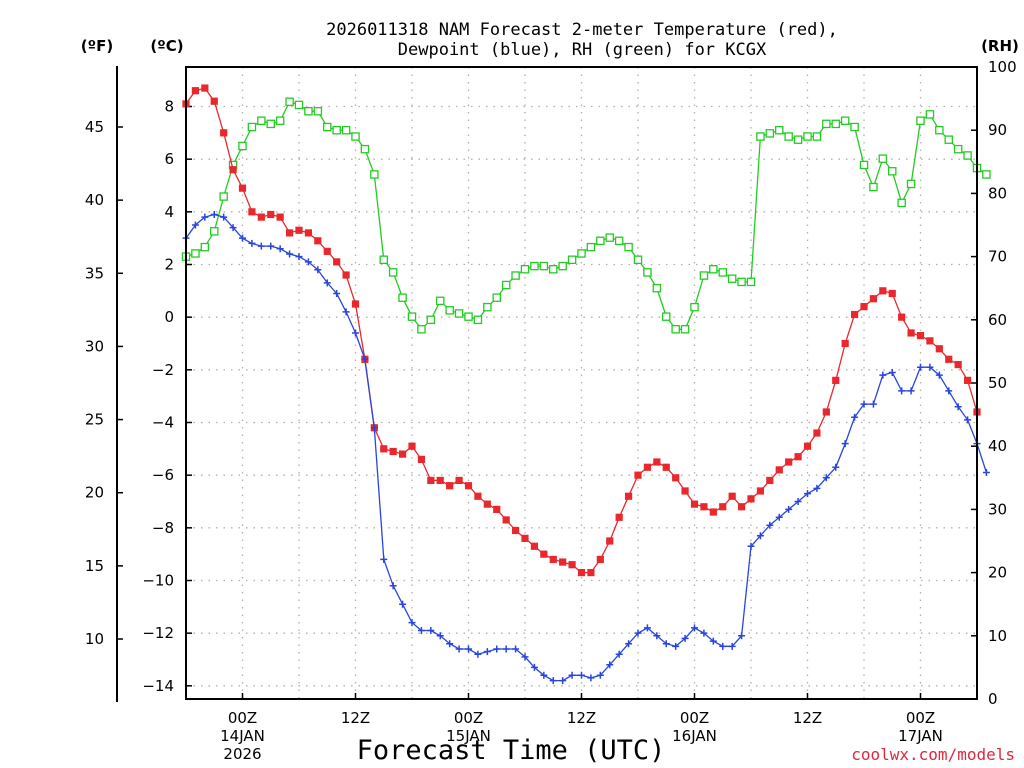 The height and width of the screenshot is (768, 1024). Describe the element at coordinates (933, 754) in the screenshot. I see `credit-text: coolwx.com/models` at that location.